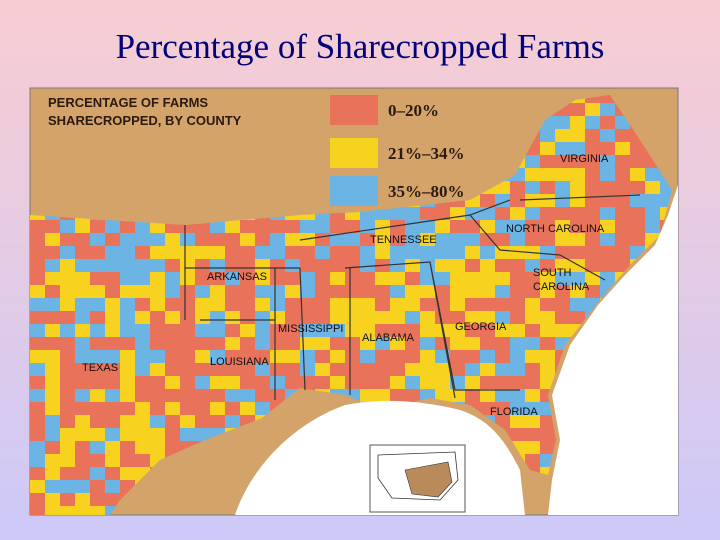 Image resolution: width=720 pixels, height=540 pixels. I want to click on state-label: FLORIDA, so click(514, 412).